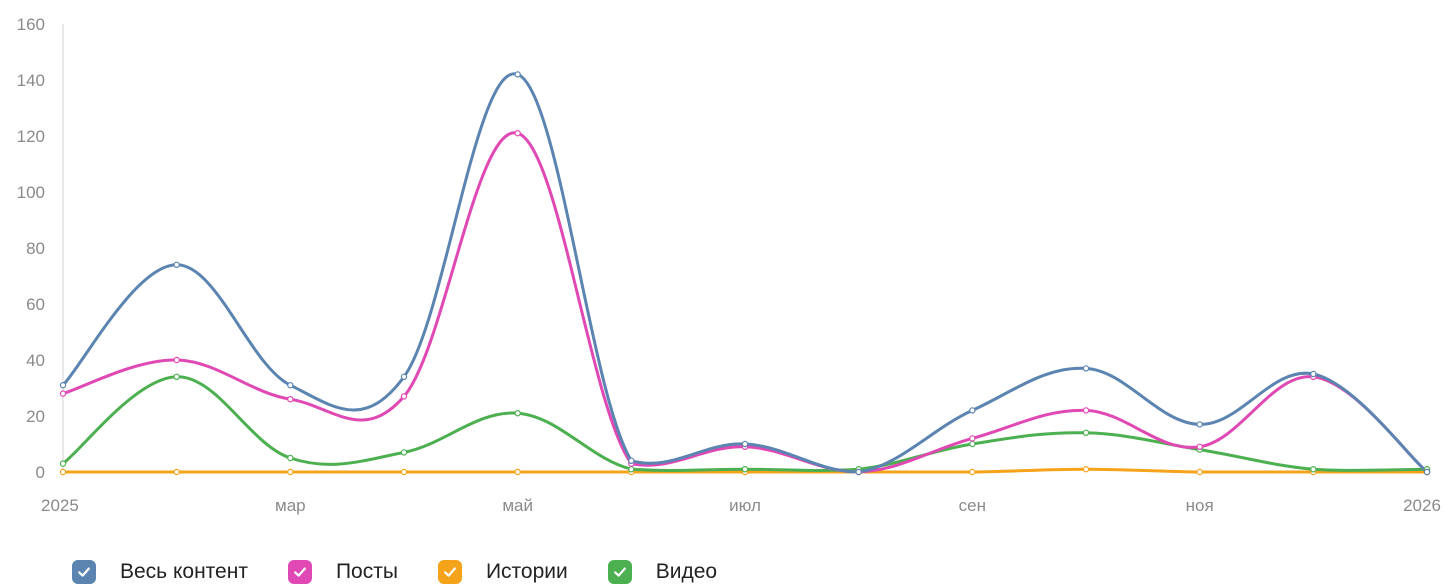 Image resolution: width=1454 pixels, height=586 pixels. I want to click on y-tick-label: 80, so click(35, 248).